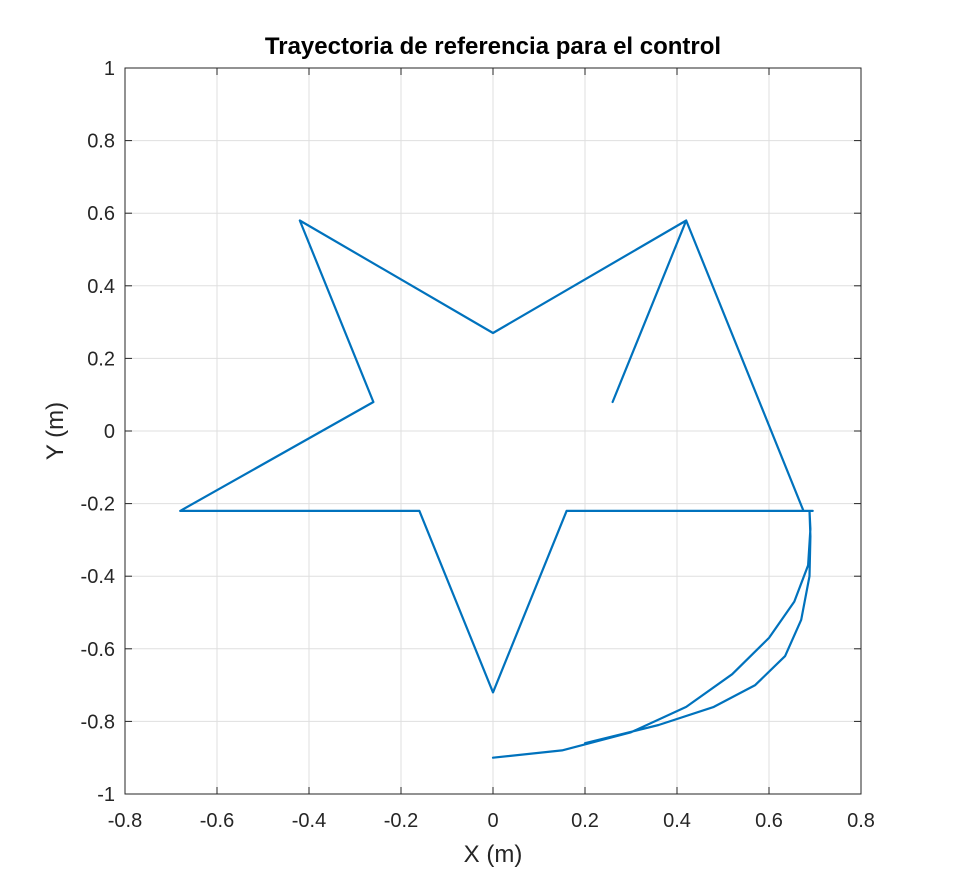  What do you see at coordinates (769, 821) in the screenshot?
I see `x-tick-label: 0.6` at bounding box center [769, 821].